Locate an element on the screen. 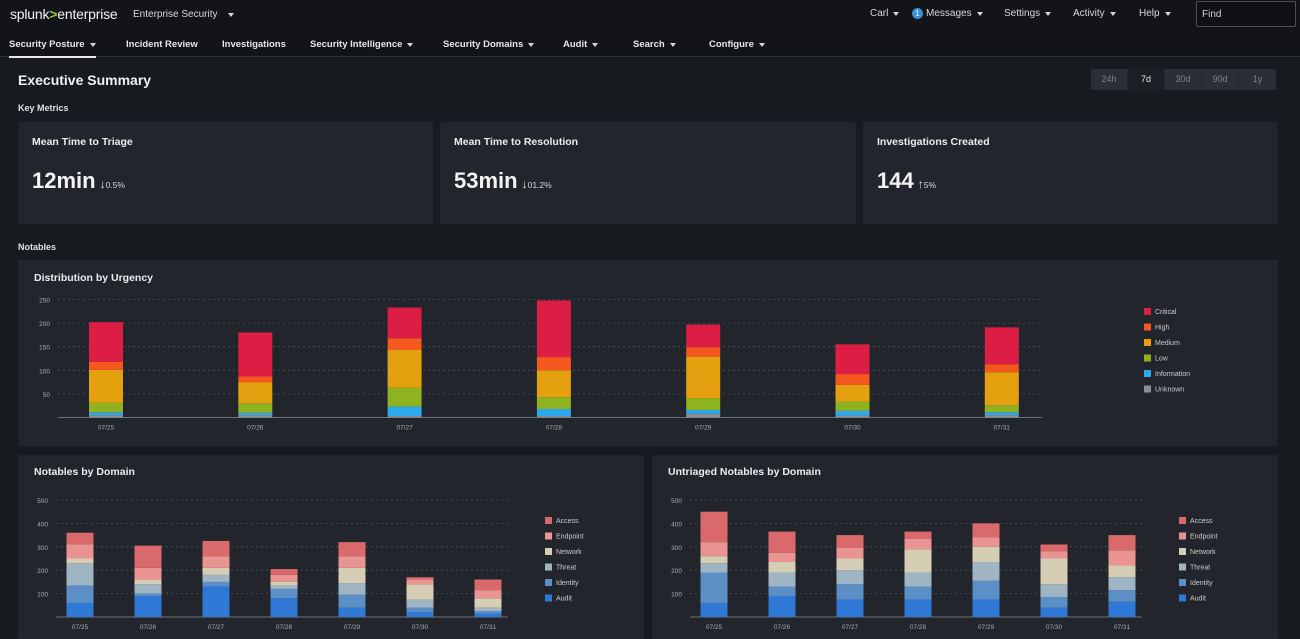 The width and height of the screenshot is (1300, 639). find-input is located at coordinates (1246, 14).